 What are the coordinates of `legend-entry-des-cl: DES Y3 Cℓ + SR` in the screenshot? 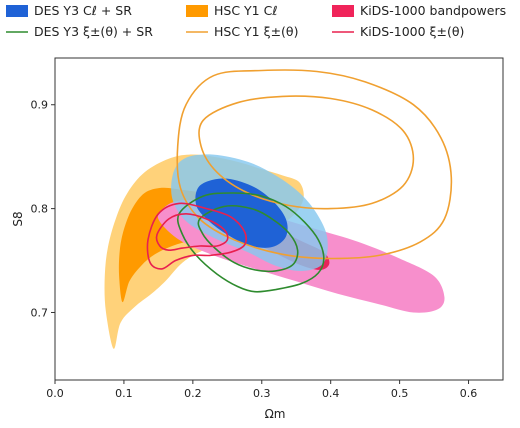 It's located at (69, 10).